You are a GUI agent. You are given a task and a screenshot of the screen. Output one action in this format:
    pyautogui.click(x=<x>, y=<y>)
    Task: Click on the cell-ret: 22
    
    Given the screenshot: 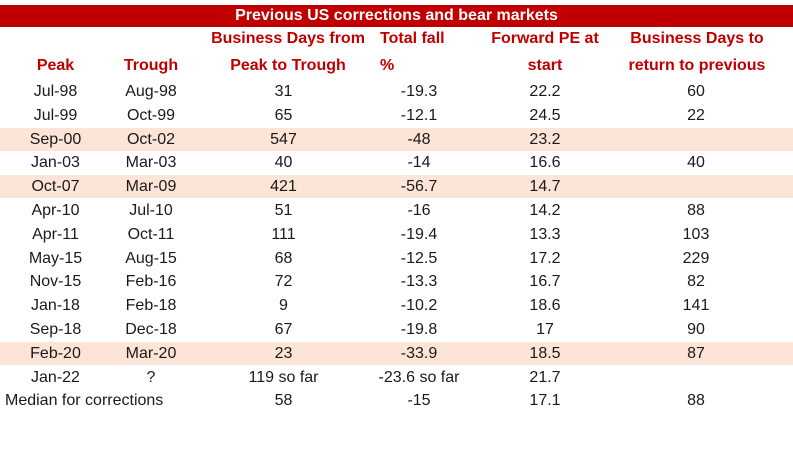 What is the action you would take?
    pyautogui.click(x=696, y=115)
    